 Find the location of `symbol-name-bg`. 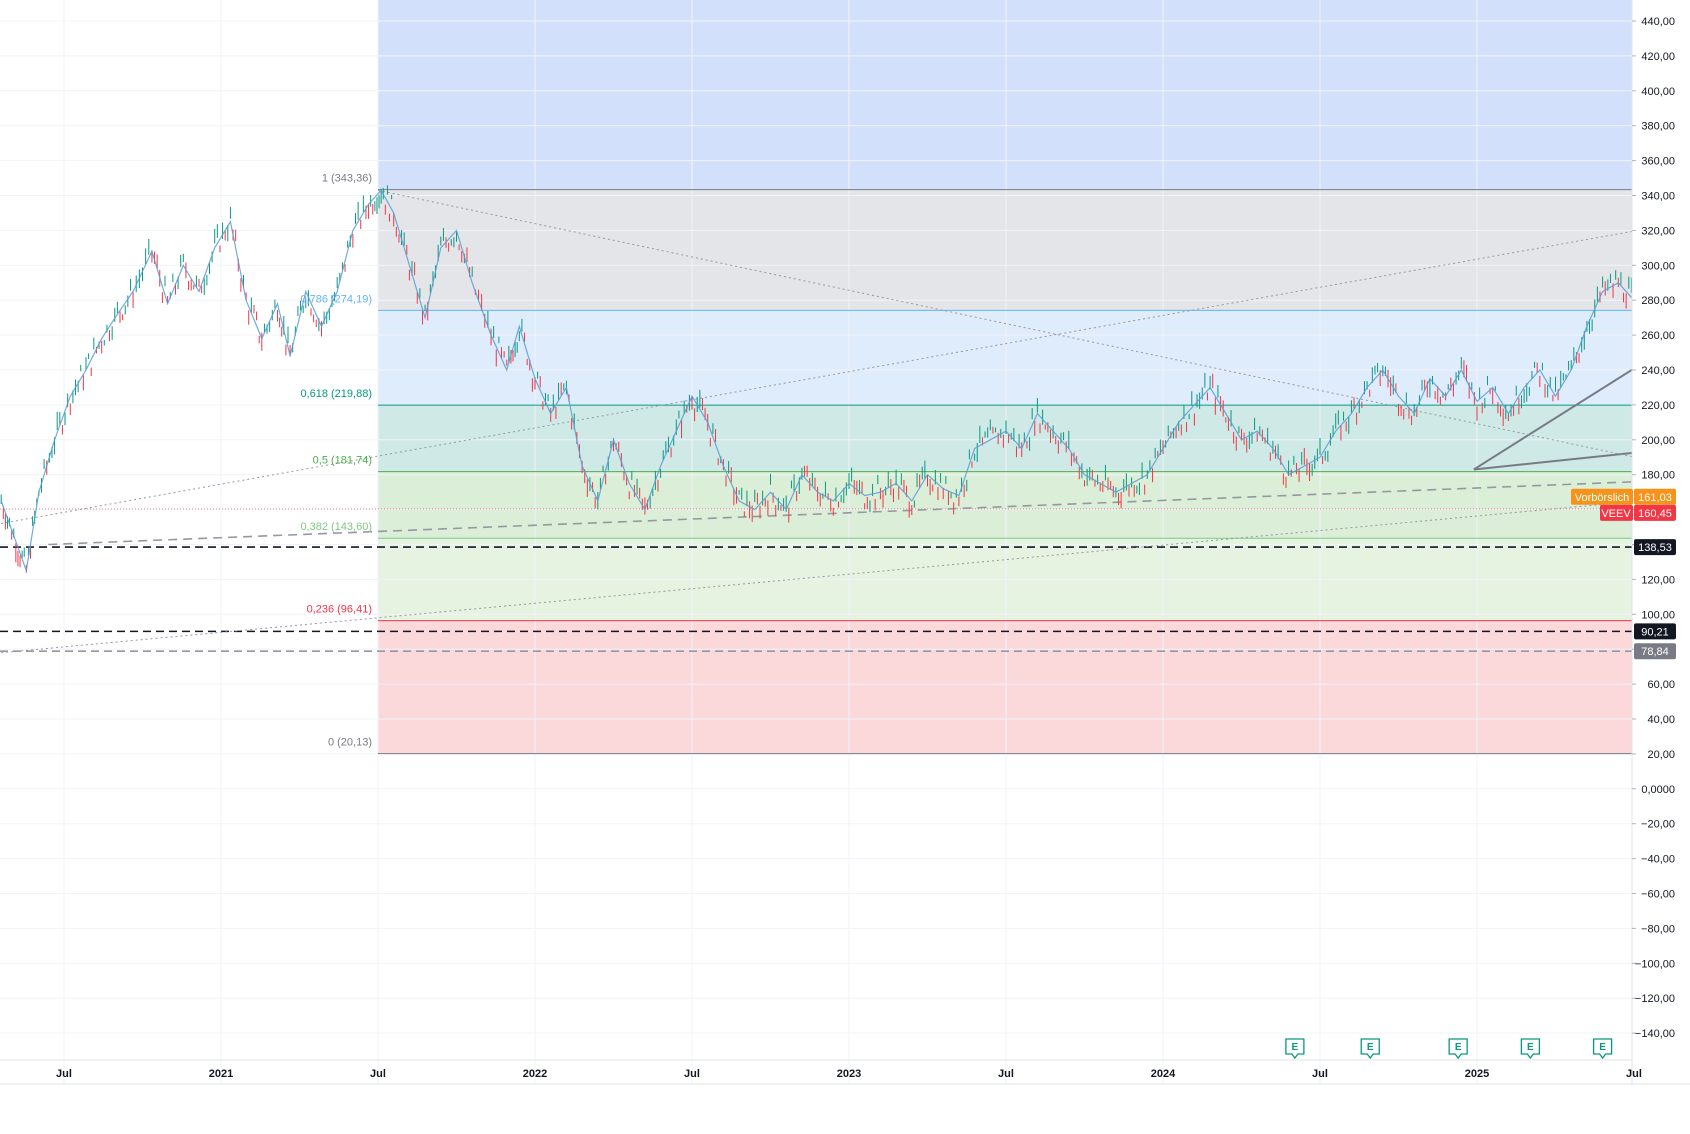

symbol-name-bg is located at coordinates (1616, 512).